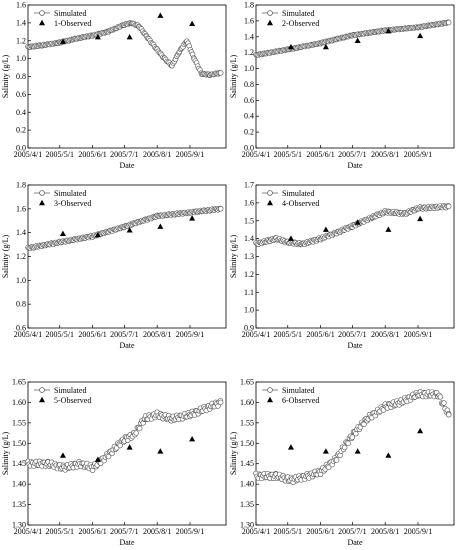 This screenshot has width=461, height=550. I want to click on y-tick-label: 0.9, so click(249, 328).